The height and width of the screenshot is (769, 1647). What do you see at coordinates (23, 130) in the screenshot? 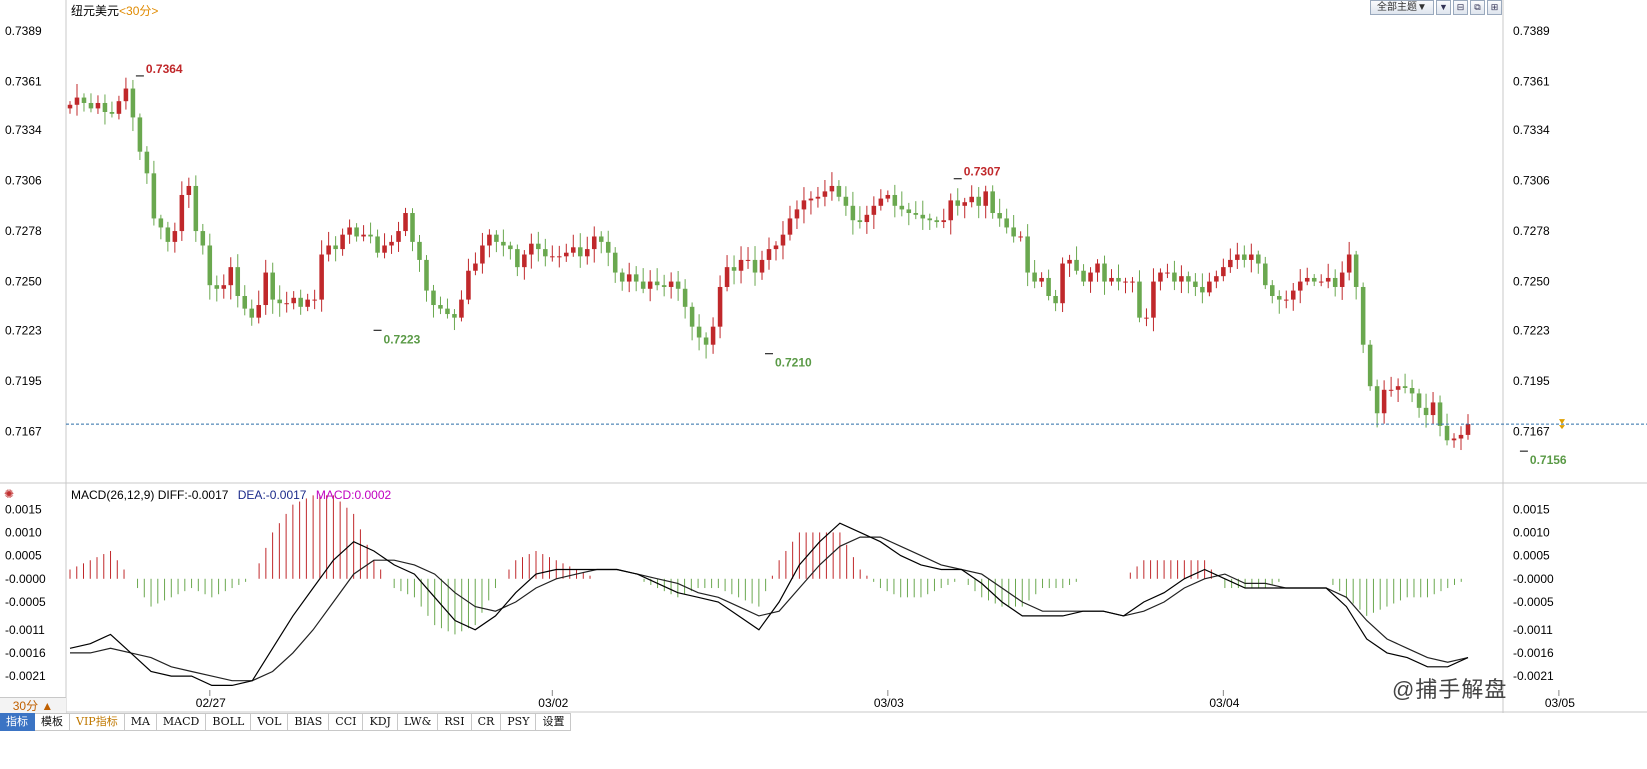
I see `price-tick-left: 0.7334` at bounding box center [23, 130].